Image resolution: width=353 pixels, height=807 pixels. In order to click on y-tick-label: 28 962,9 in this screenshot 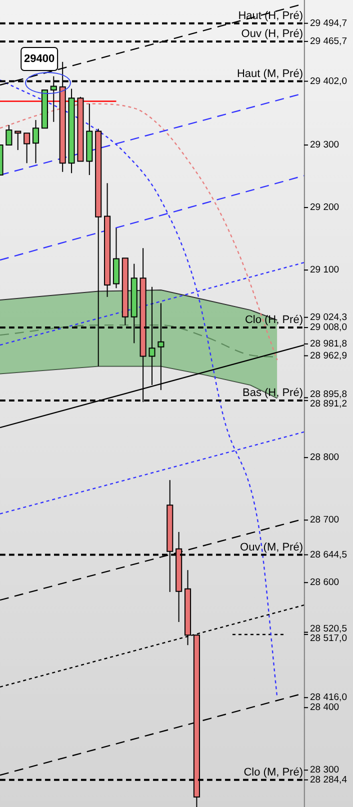, I will do `click(328, 356)`.